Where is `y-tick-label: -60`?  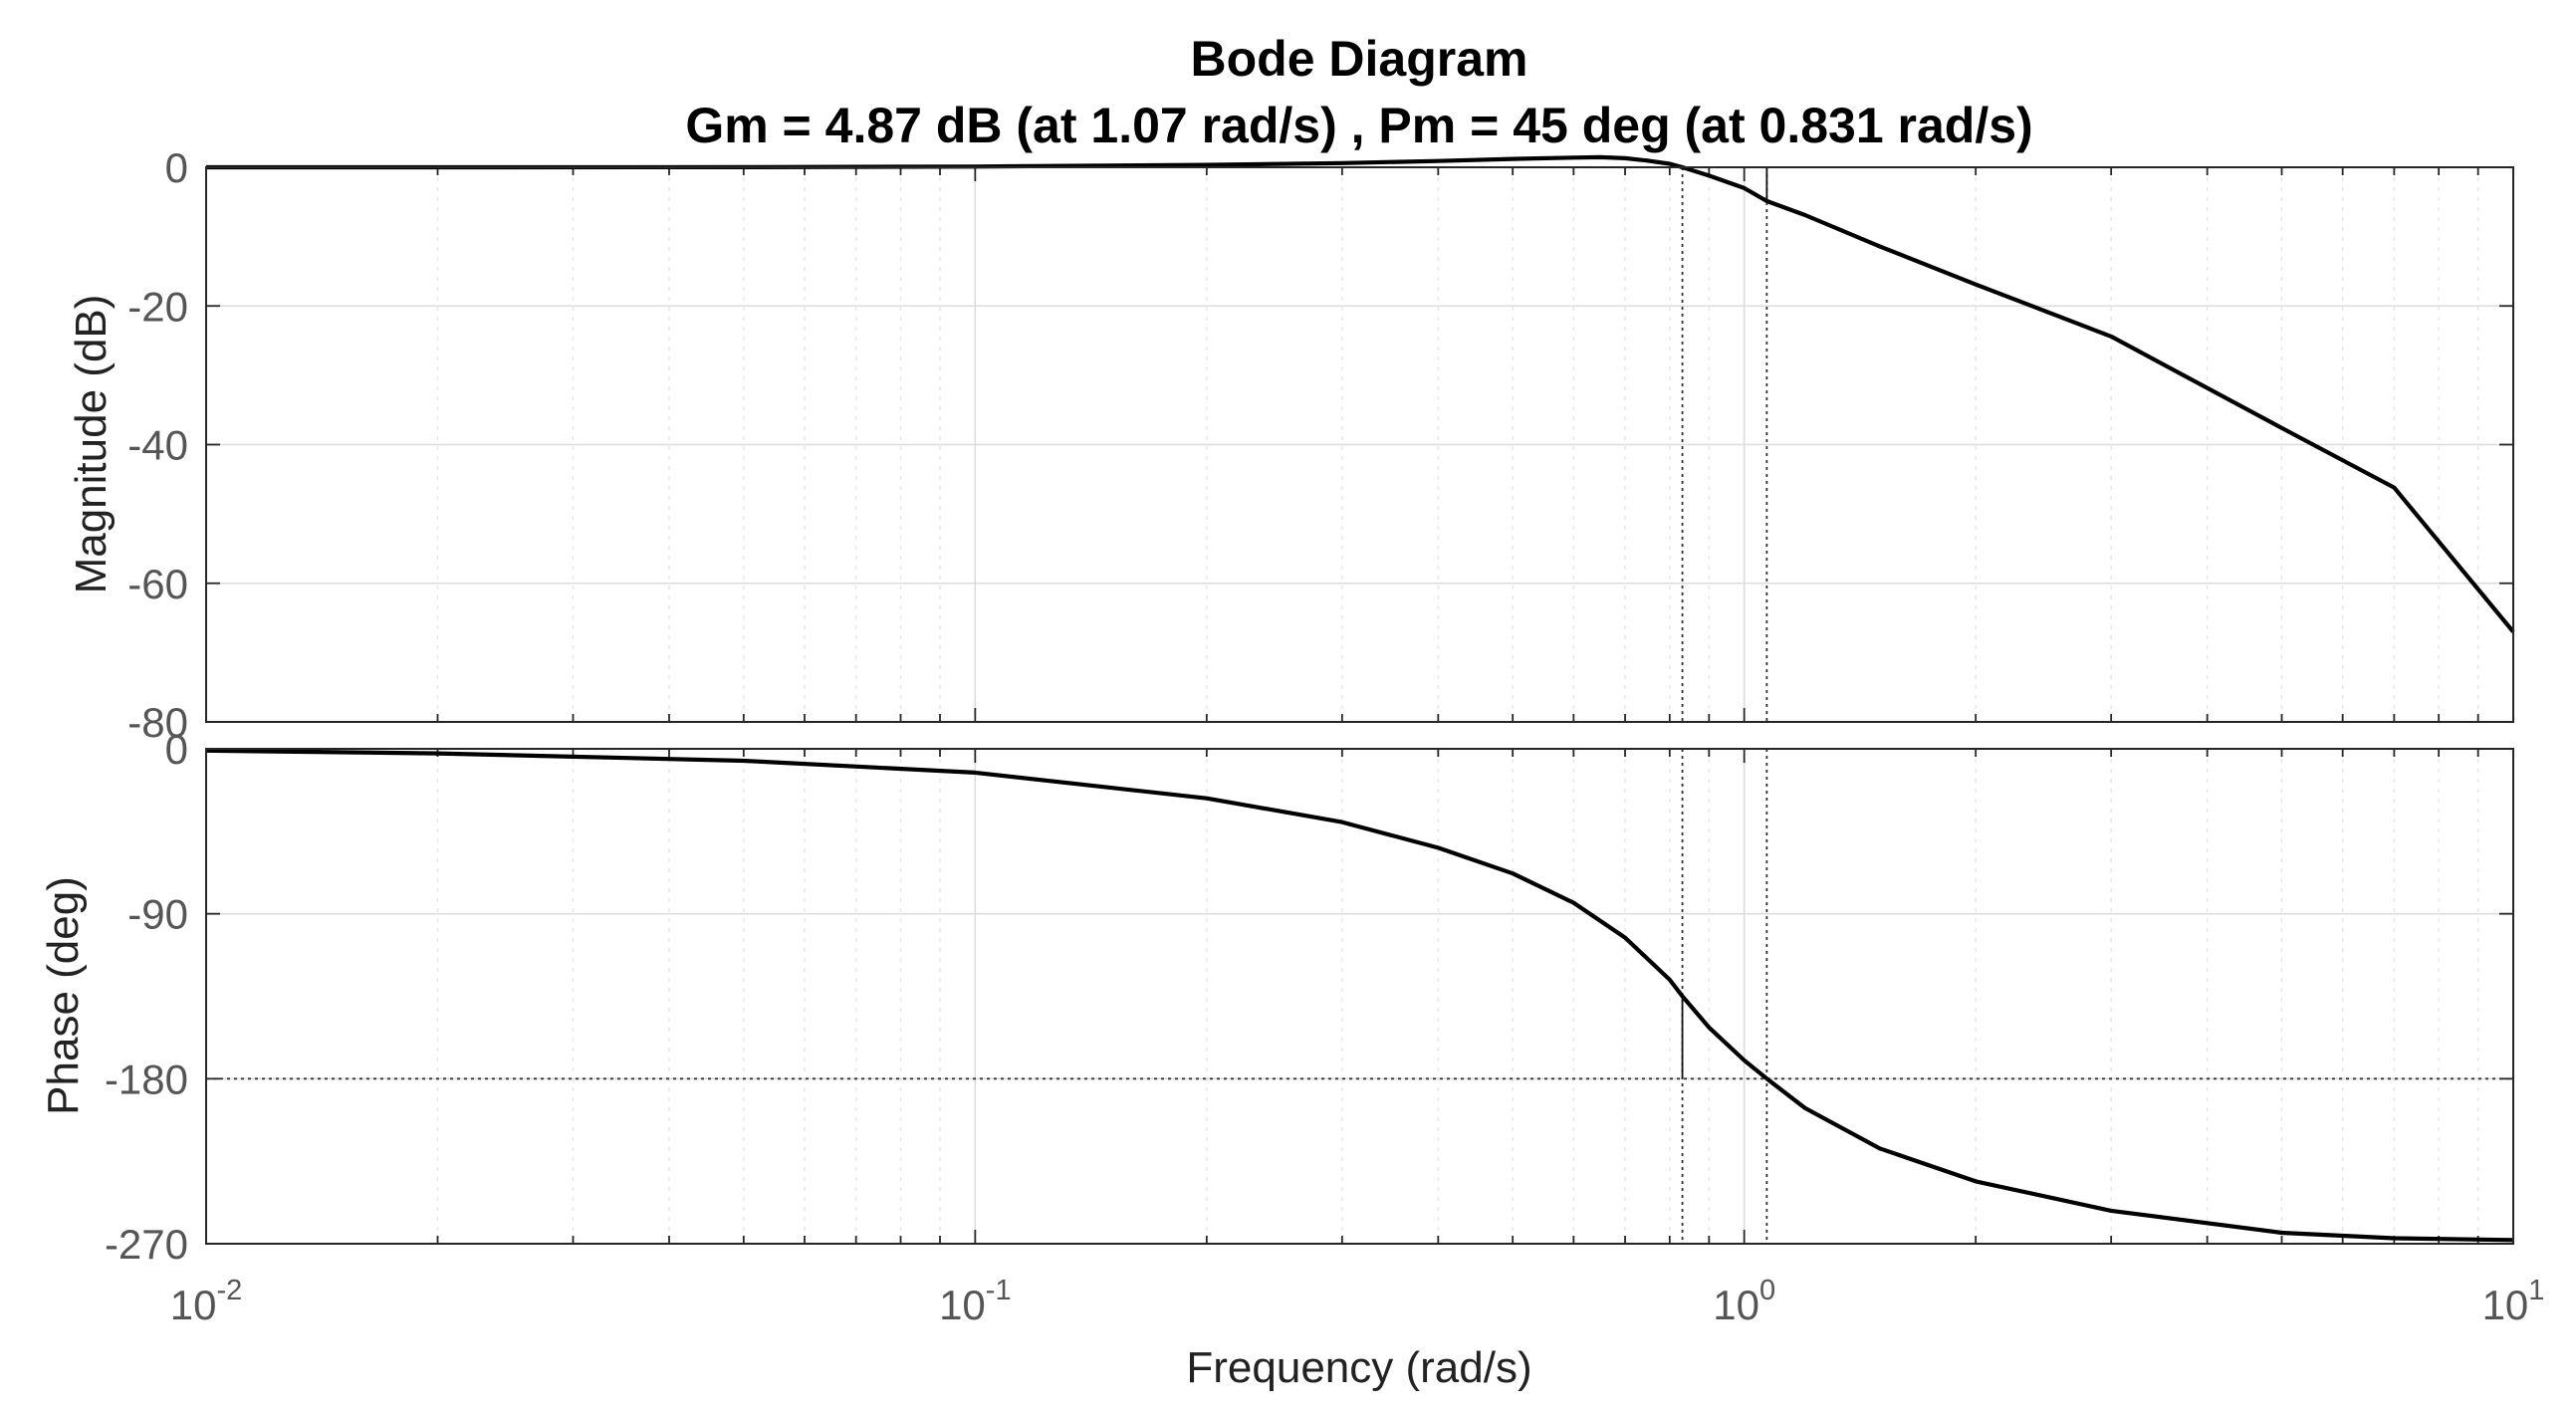 y-tick-label: -60 is located at coordinates (157, 584).